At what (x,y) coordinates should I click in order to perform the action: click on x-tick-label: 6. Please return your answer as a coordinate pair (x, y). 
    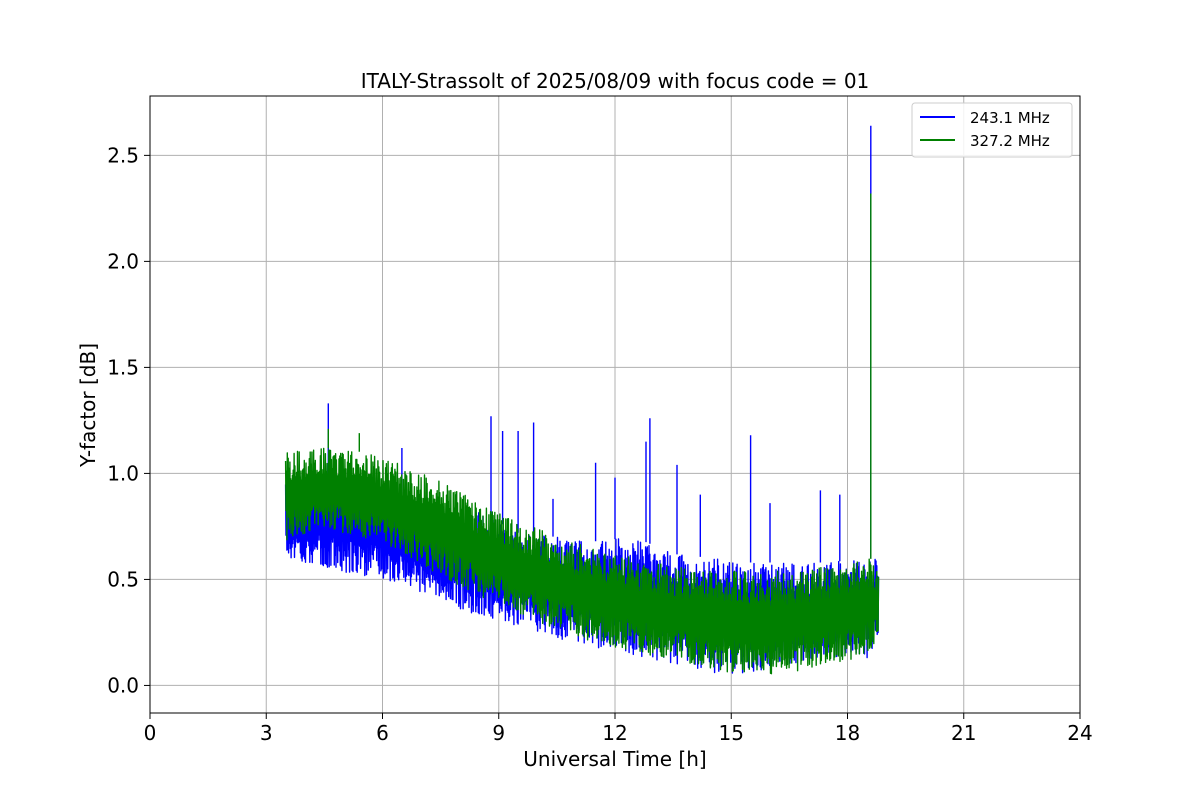
    Looking at the image, I should click on (382, 733).